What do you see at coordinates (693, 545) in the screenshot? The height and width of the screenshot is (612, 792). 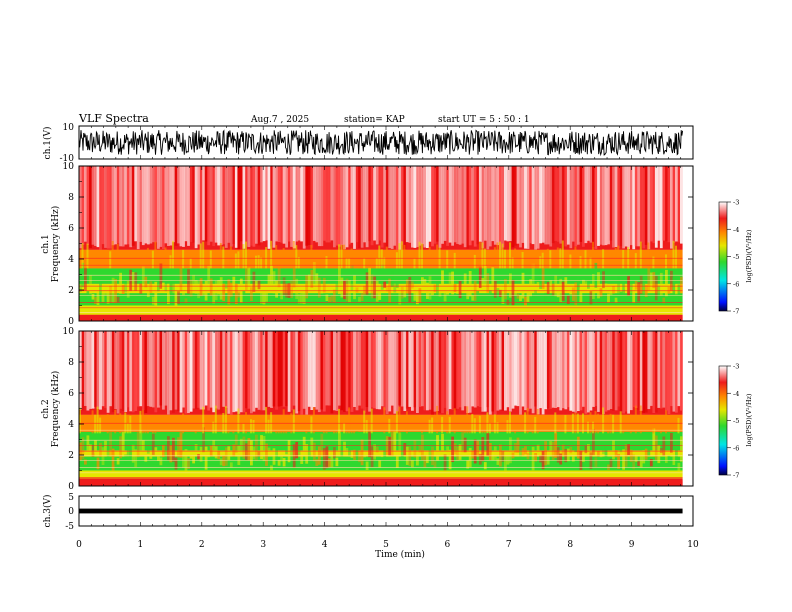 I see `x-tick-label: 10` at bounding box center [693, 545].